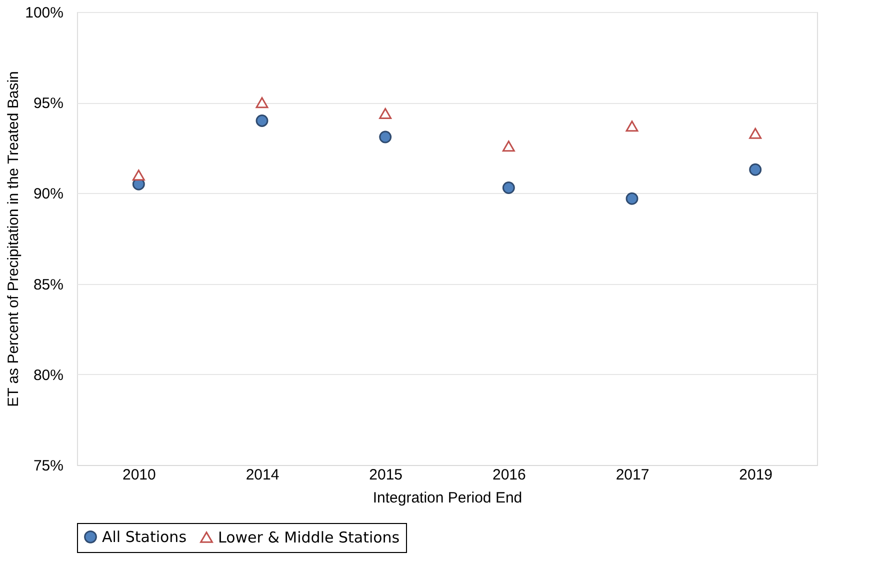 This screenshot has width=884, height=573. Describe the element at coordinates (48, 375) in the screenshot. I see `y-tick-label: 80%` at that location.